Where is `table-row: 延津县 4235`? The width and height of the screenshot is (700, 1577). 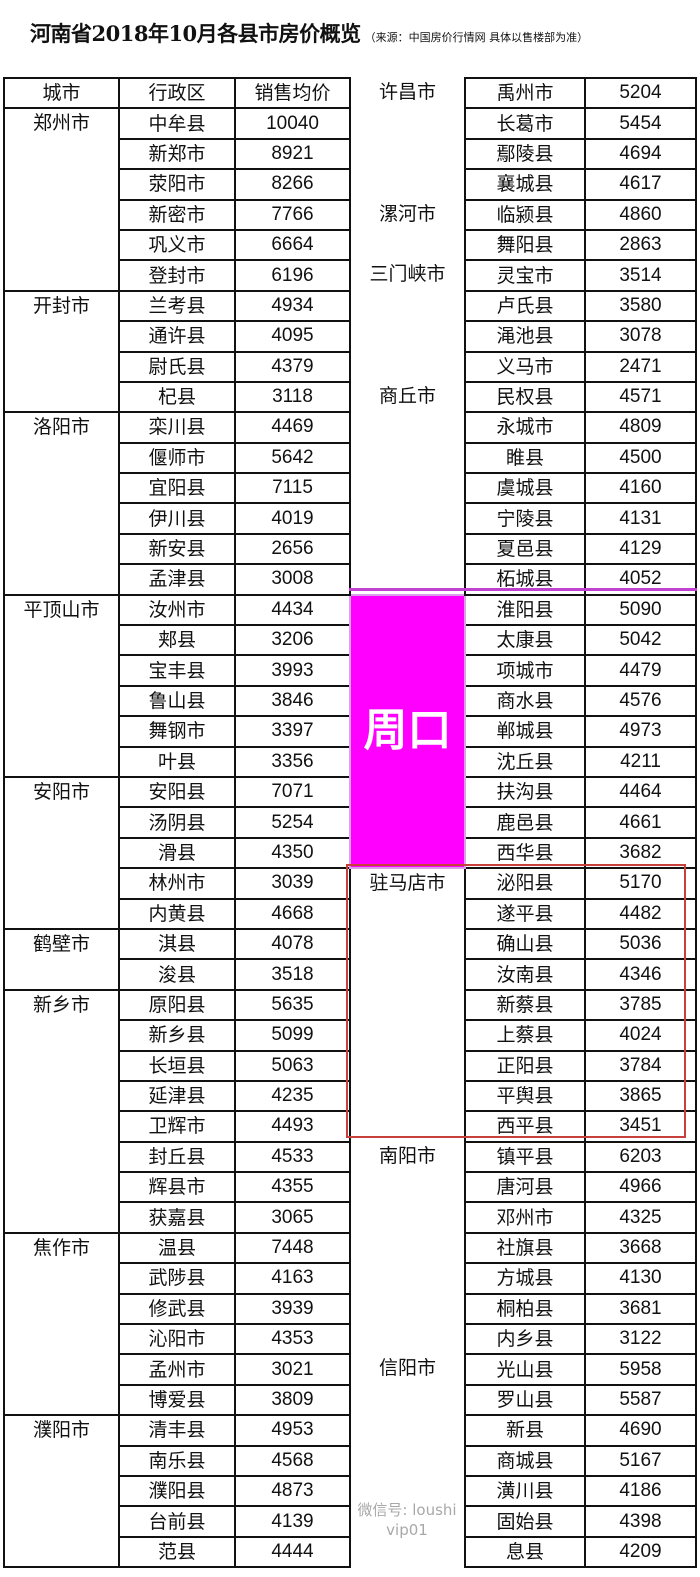
table-row: 延津县 4235 is located at coordinates (177, 1096).